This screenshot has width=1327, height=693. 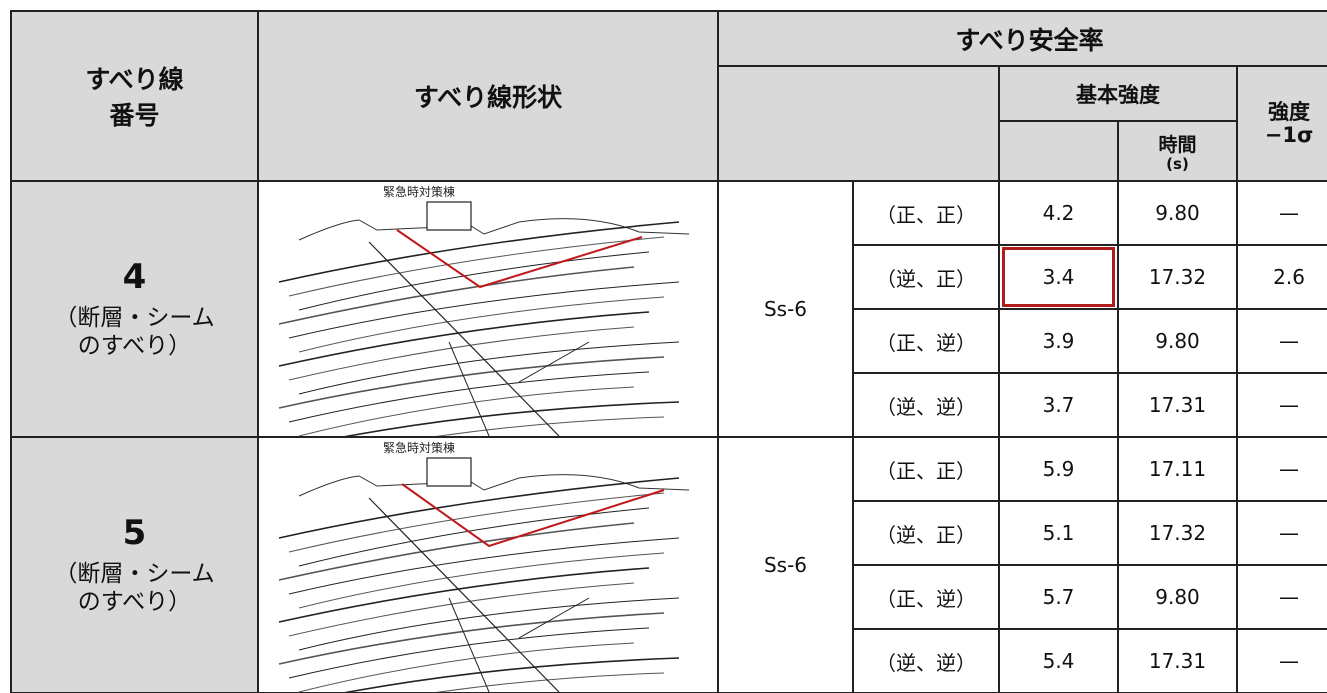 What do you see at coordinates (134, 564) in the screenshot?
I see `slip-number-cell: 5 （断層・シーム のすべり）` at bounding box center [134, 564].